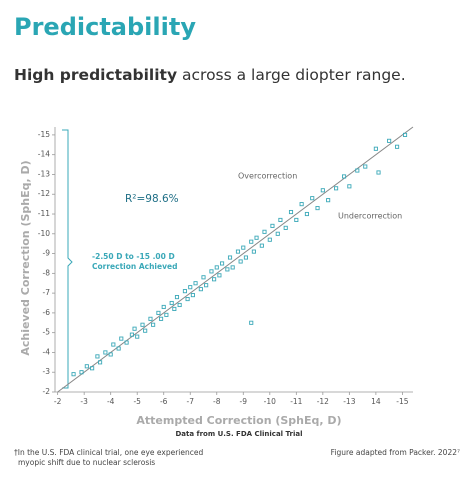 The width and height of the screenshot is (476, 487). What do you see at coordinates (137, 401) in the screenshot?
I see `x-tick-label: -5` at bounding box center [137, 401].